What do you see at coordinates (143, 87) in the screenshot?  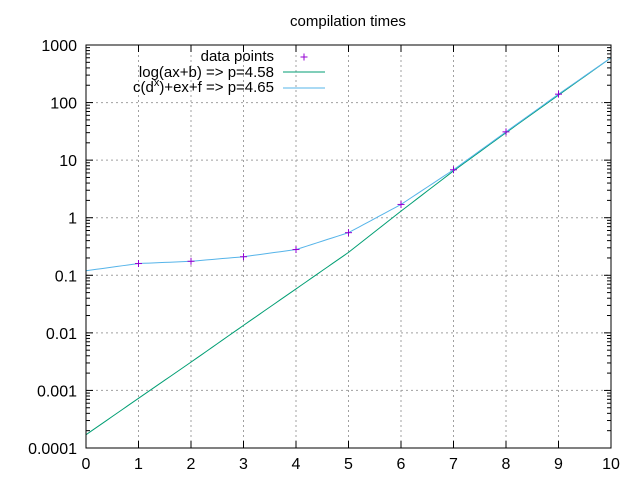 I see `legend-label-exp-fit-a: c(d` at bounding box center [143, 87].